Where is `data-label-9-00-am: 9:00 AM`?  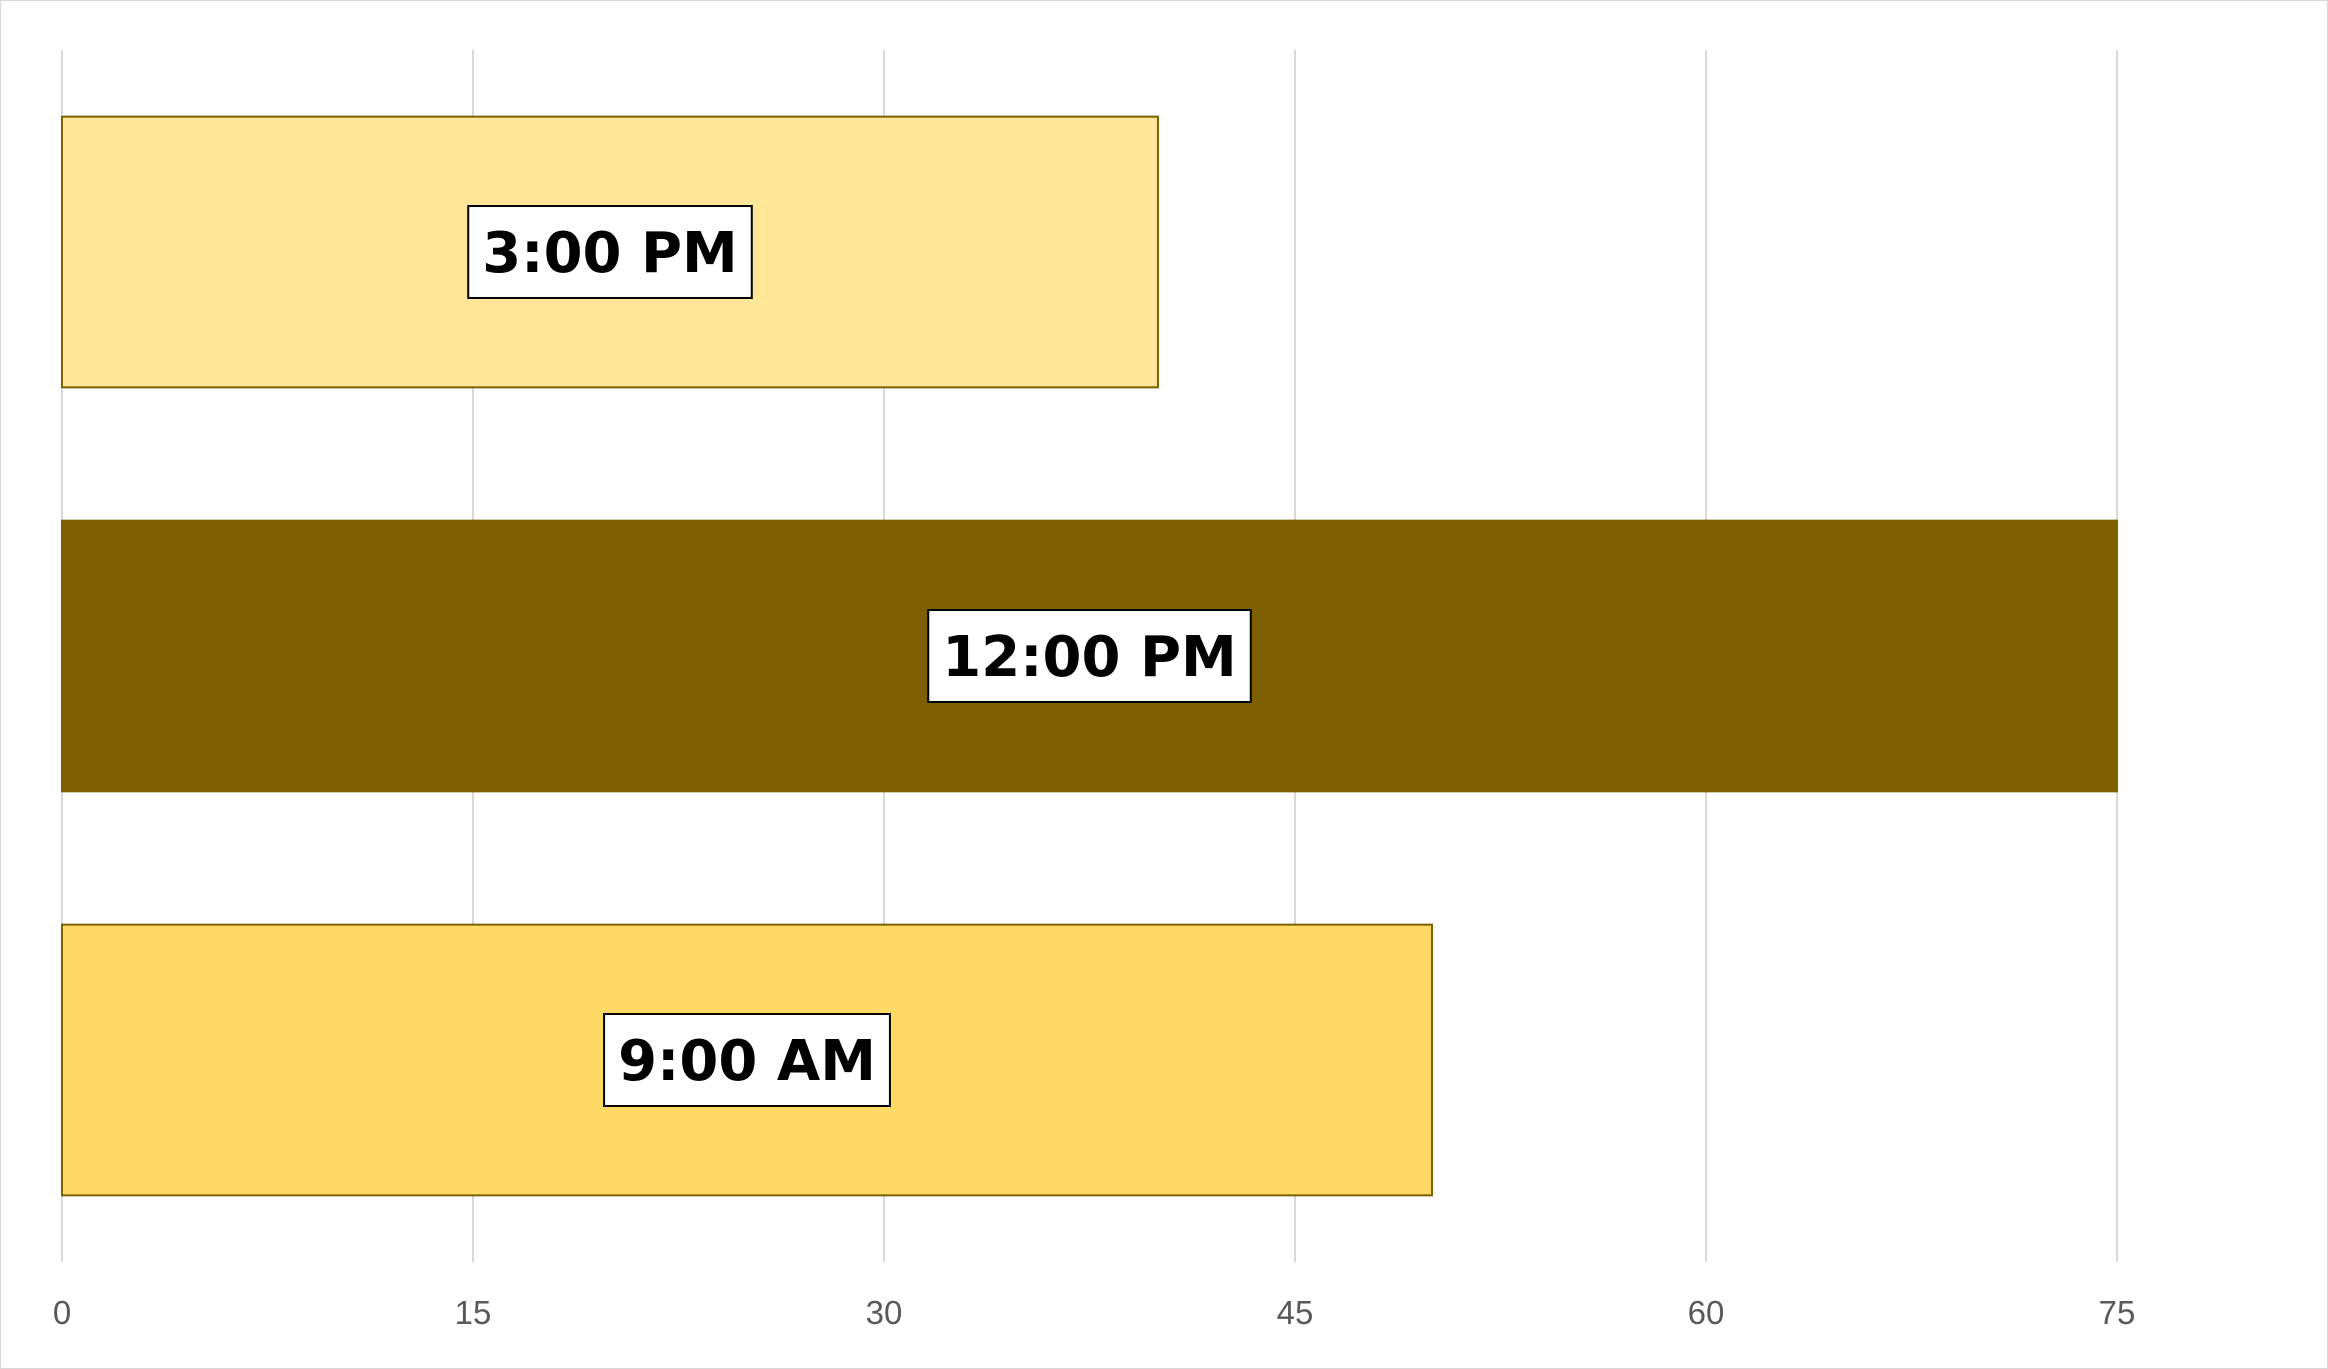
data-label-9-00-am: 9:00 AM is located at coordinates (747, 1060).